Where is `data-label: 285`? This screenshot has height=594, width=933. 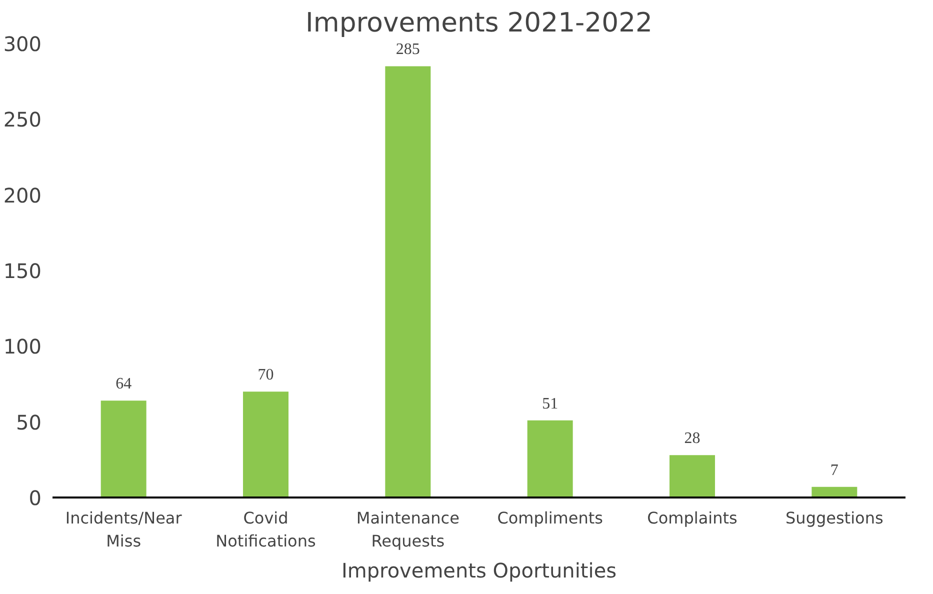 data-label: 285 is located at coordinates (408, 49).